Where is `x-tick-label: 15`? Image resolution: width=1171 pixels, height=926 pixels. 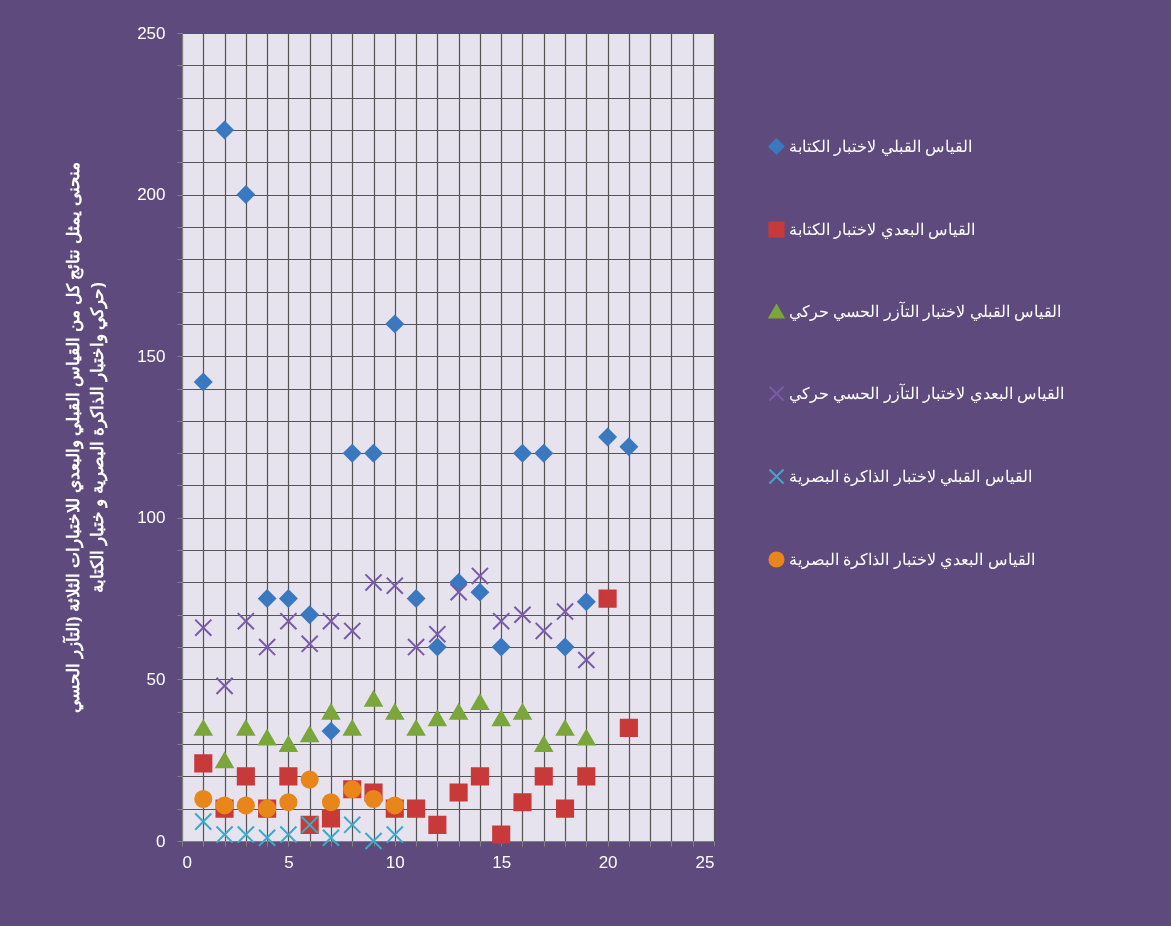 x-tick-label: 15 is located at coordinates (502, 862).